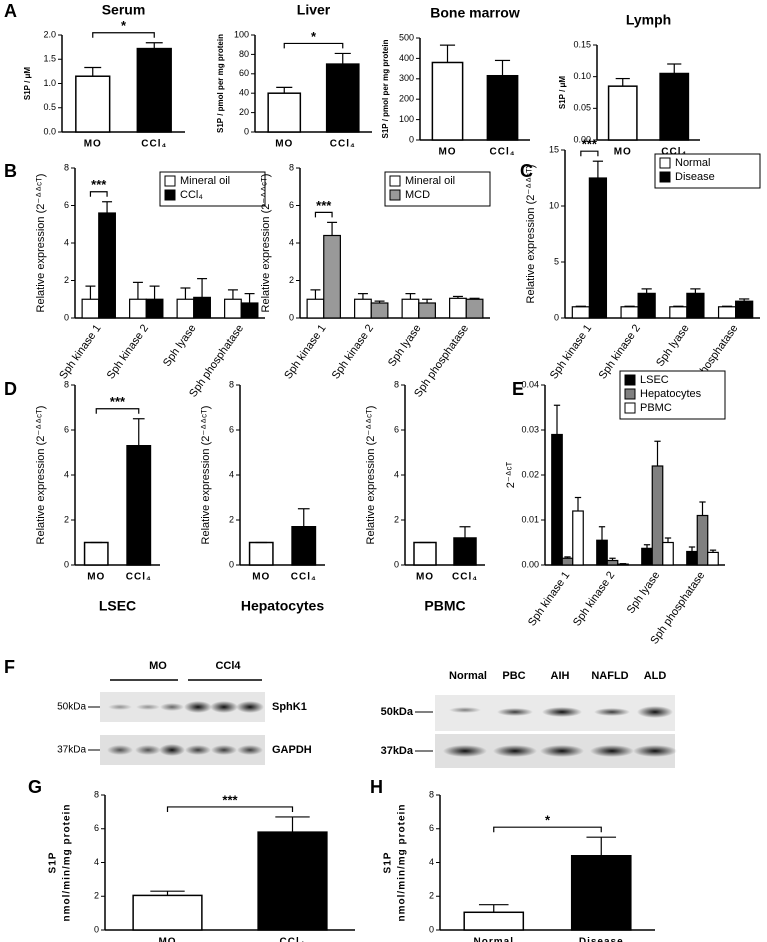 The width and height of the screenshot is (767, 942). What do you see at coordinates (353, 352) in the screenshot?
I see `x-tick-label: Sph kinase 2` at bounding box center [353, 352].